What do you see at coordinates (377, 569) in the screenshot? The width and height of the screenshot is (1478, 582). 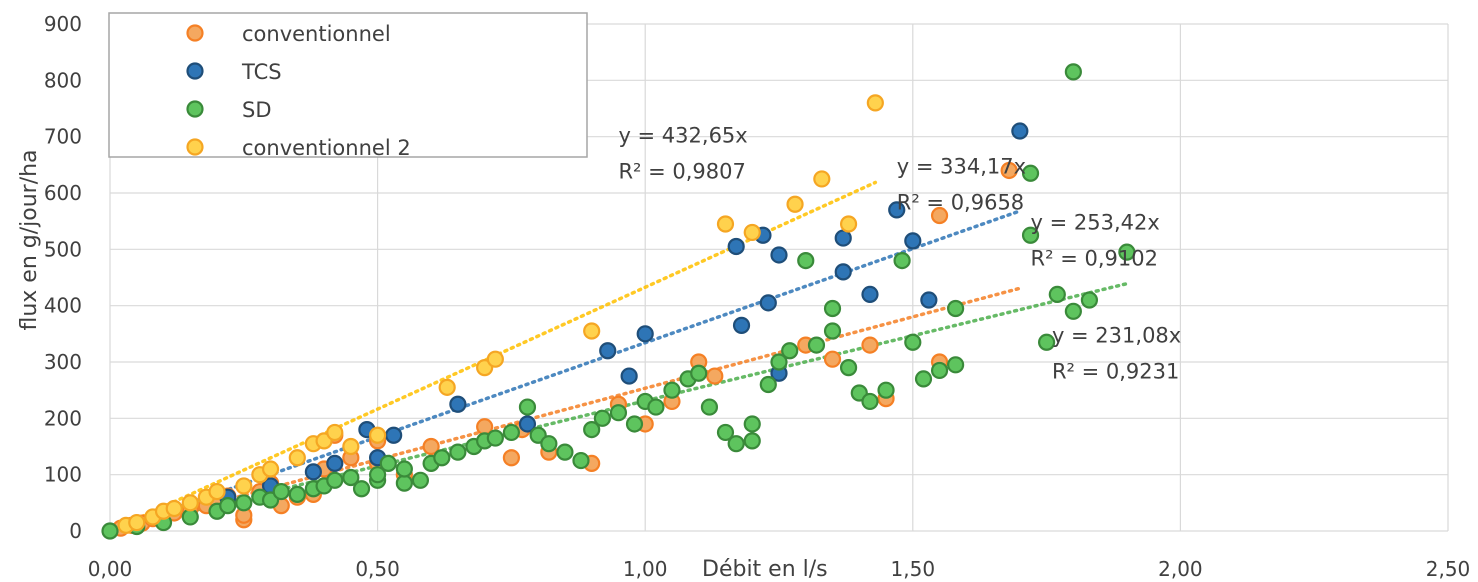 I see `x-tick-label: 0,50` at bounding box center [377, 569].